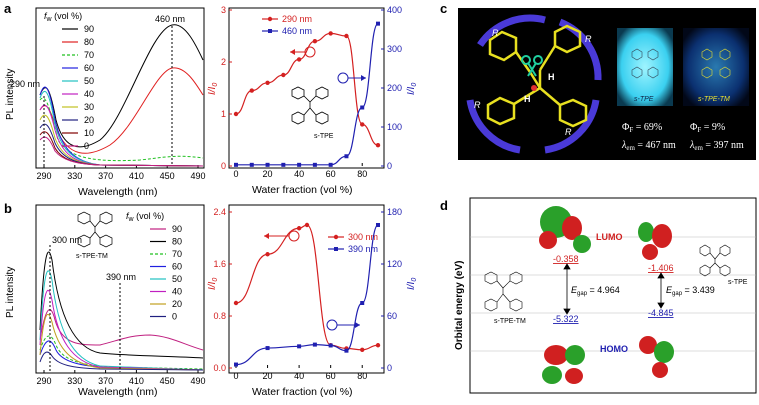 Image resolution: width=759 pixels, height=405 pixels. I want to click on left-homo-energy: -5.322, so click(566, 319).